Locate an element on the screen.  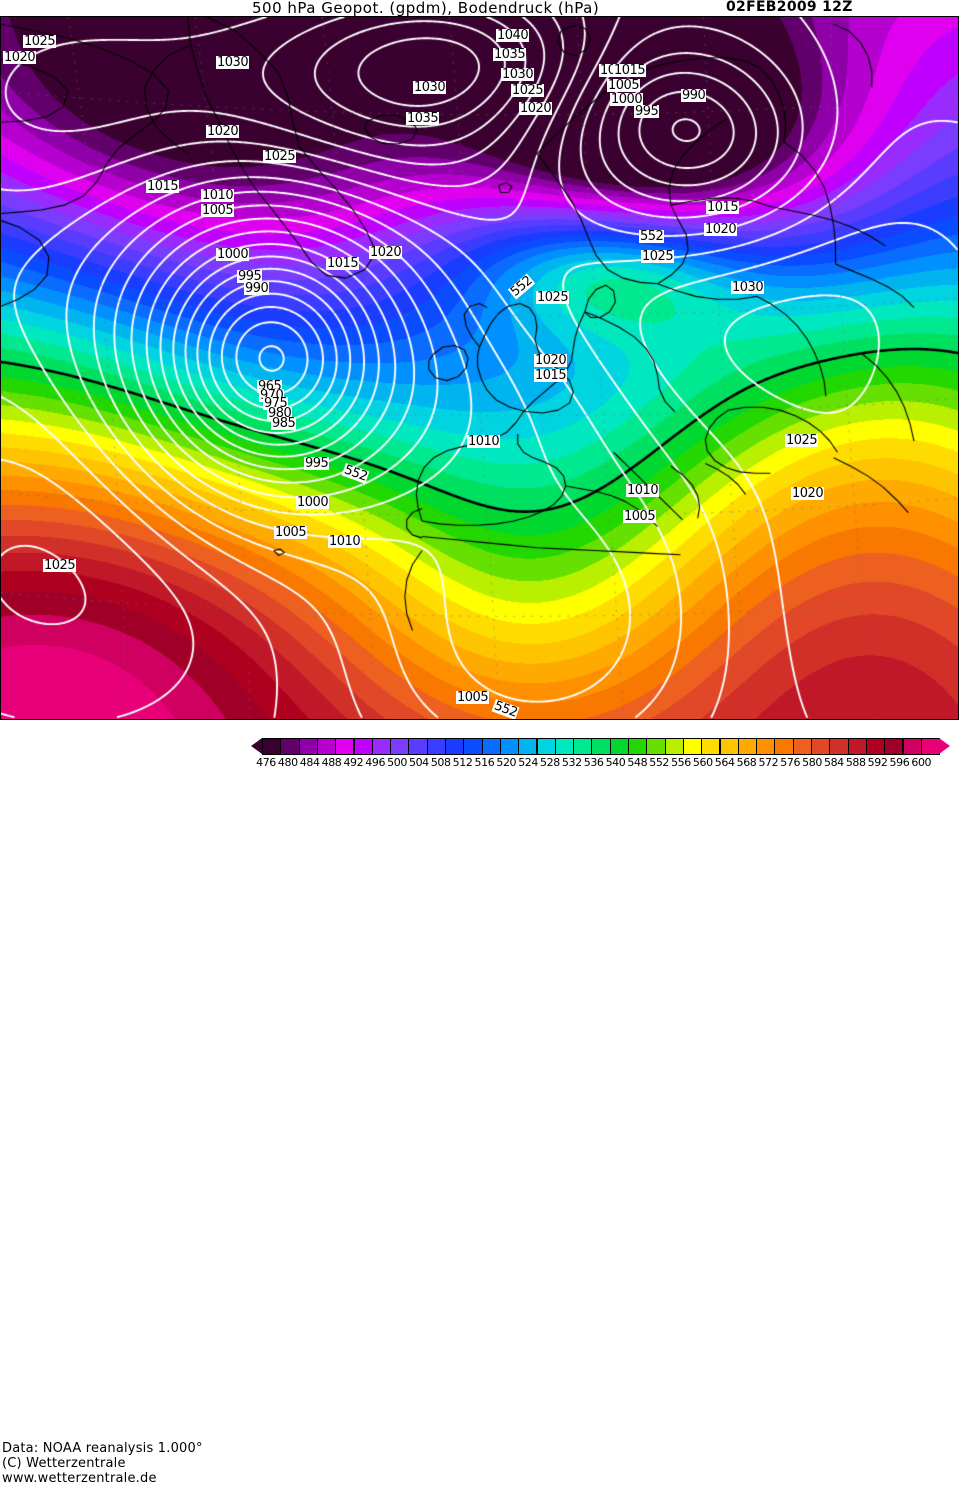
colorbar-tick: 564 is located at coordinates (724, 762).